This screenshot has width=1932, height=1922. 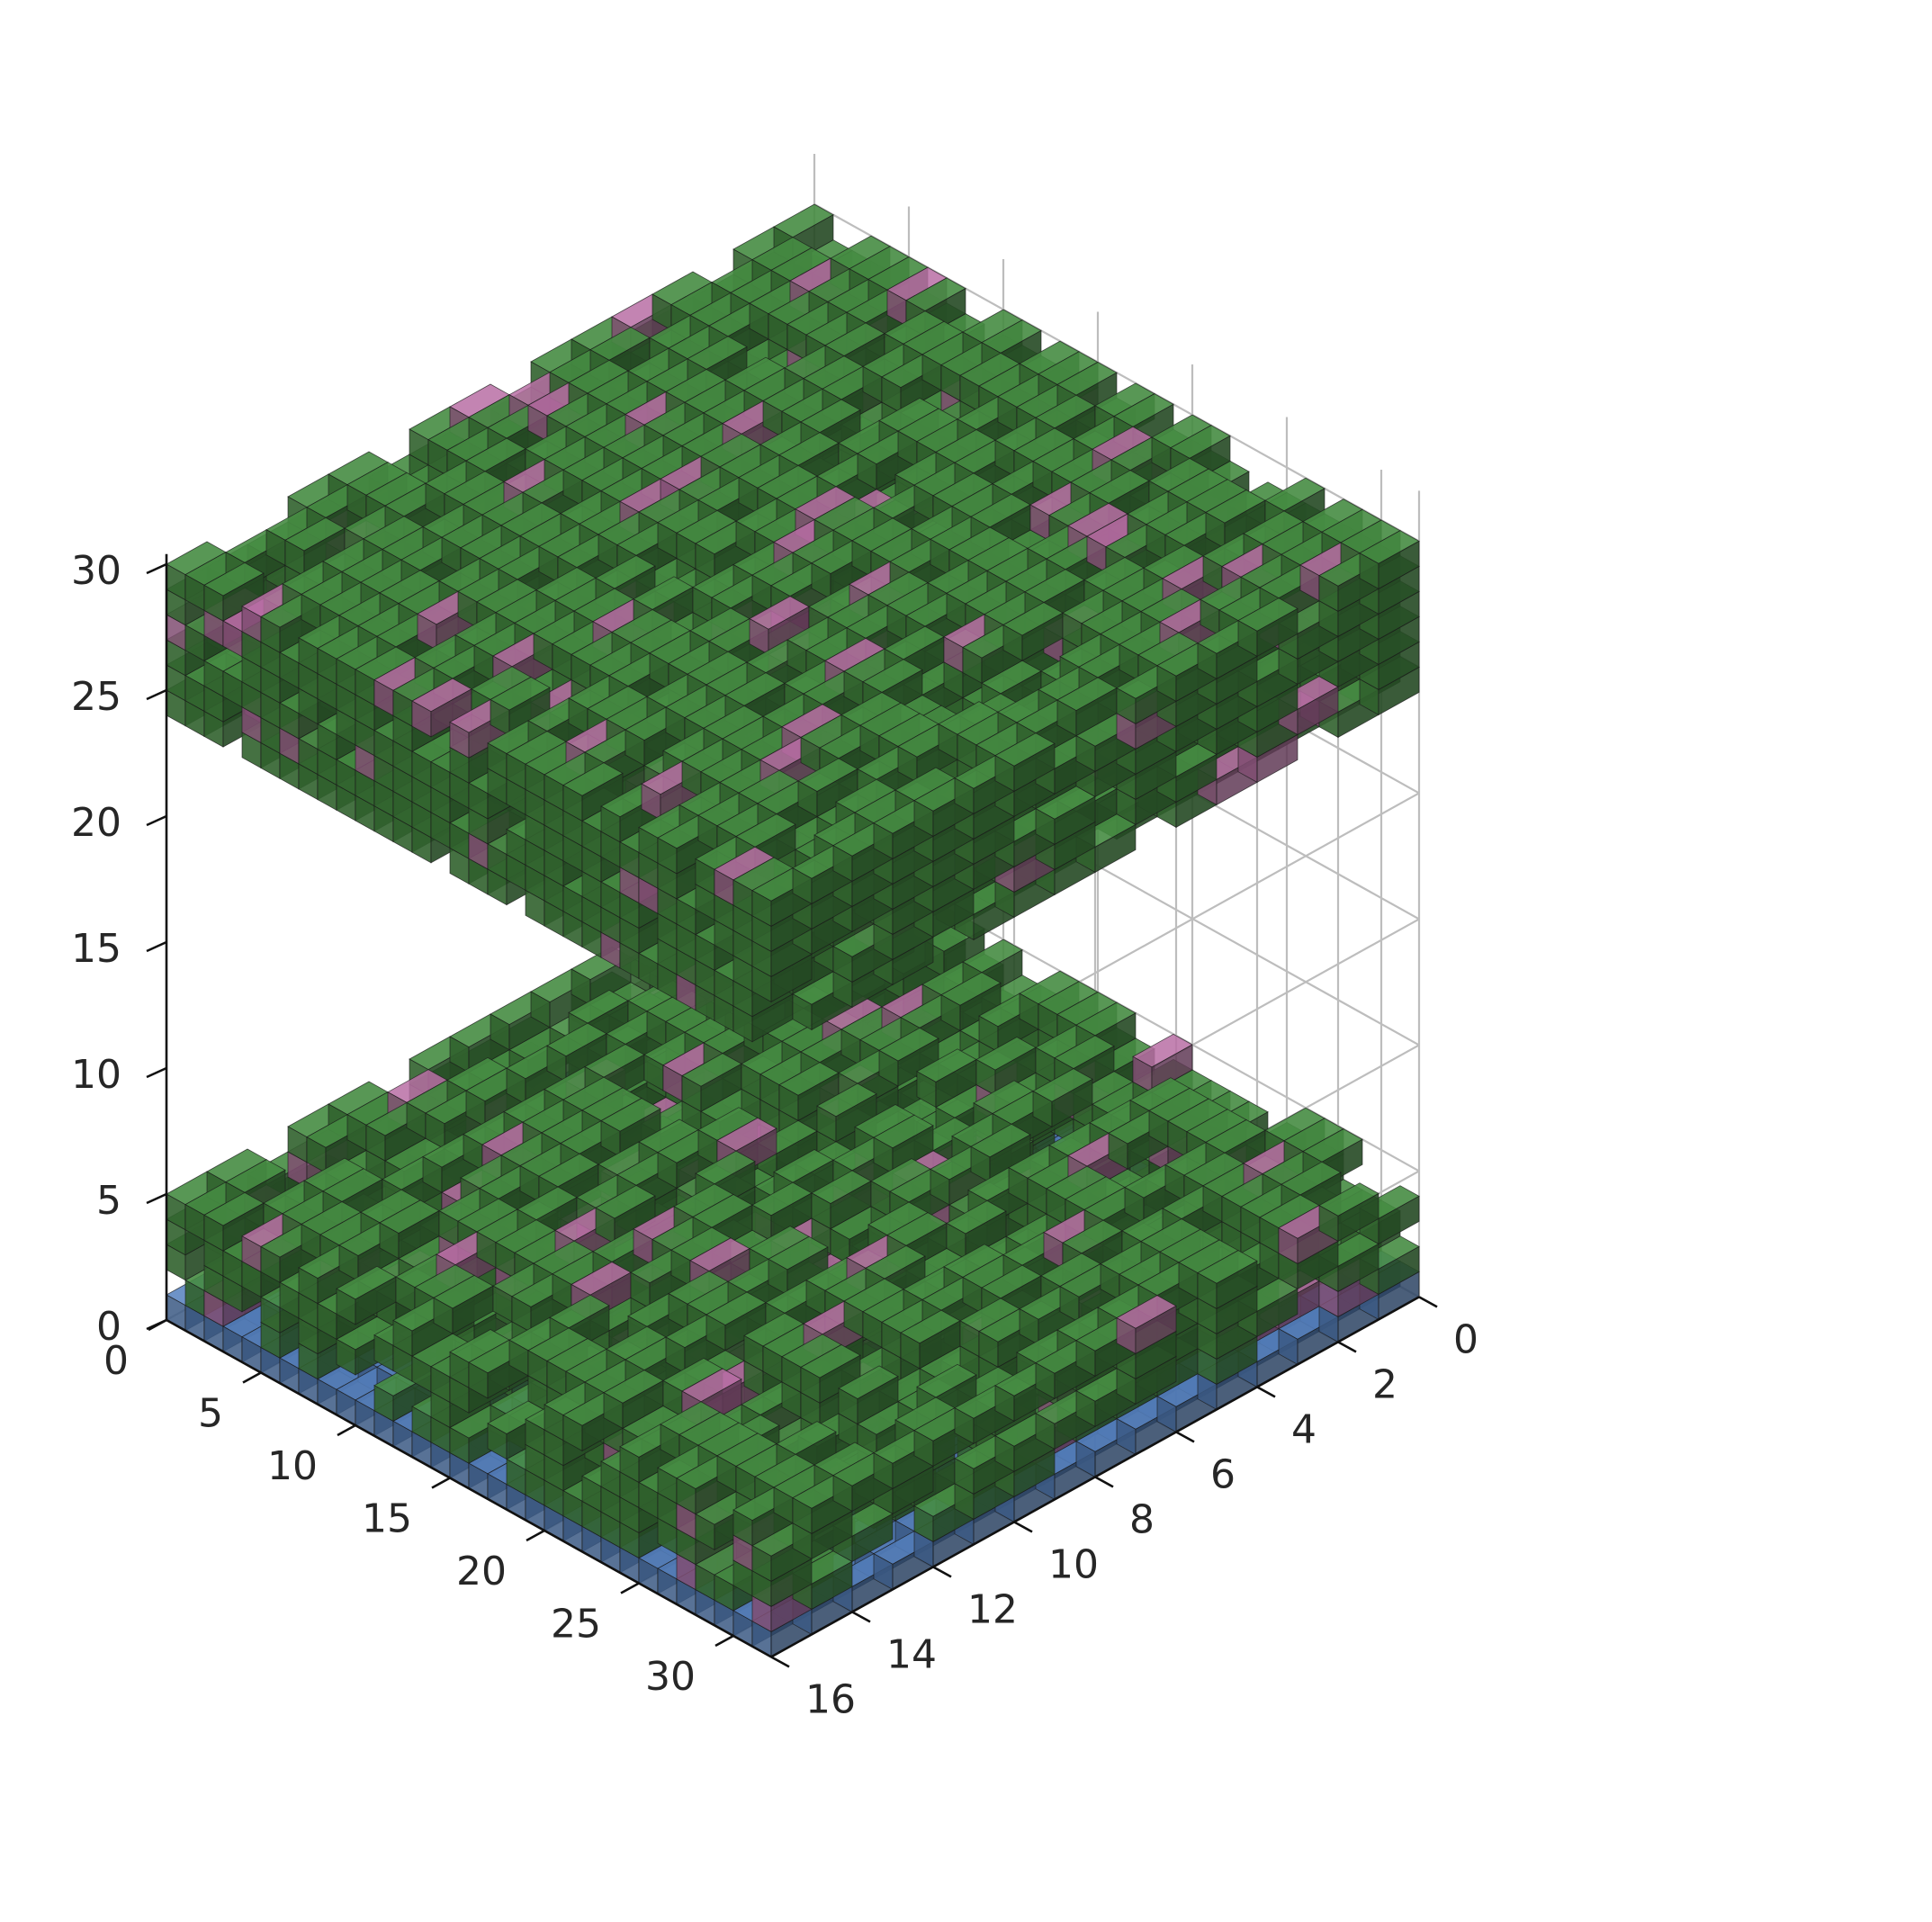 I want to click on x-tick-label: 10, so click(x=292, y=1466).